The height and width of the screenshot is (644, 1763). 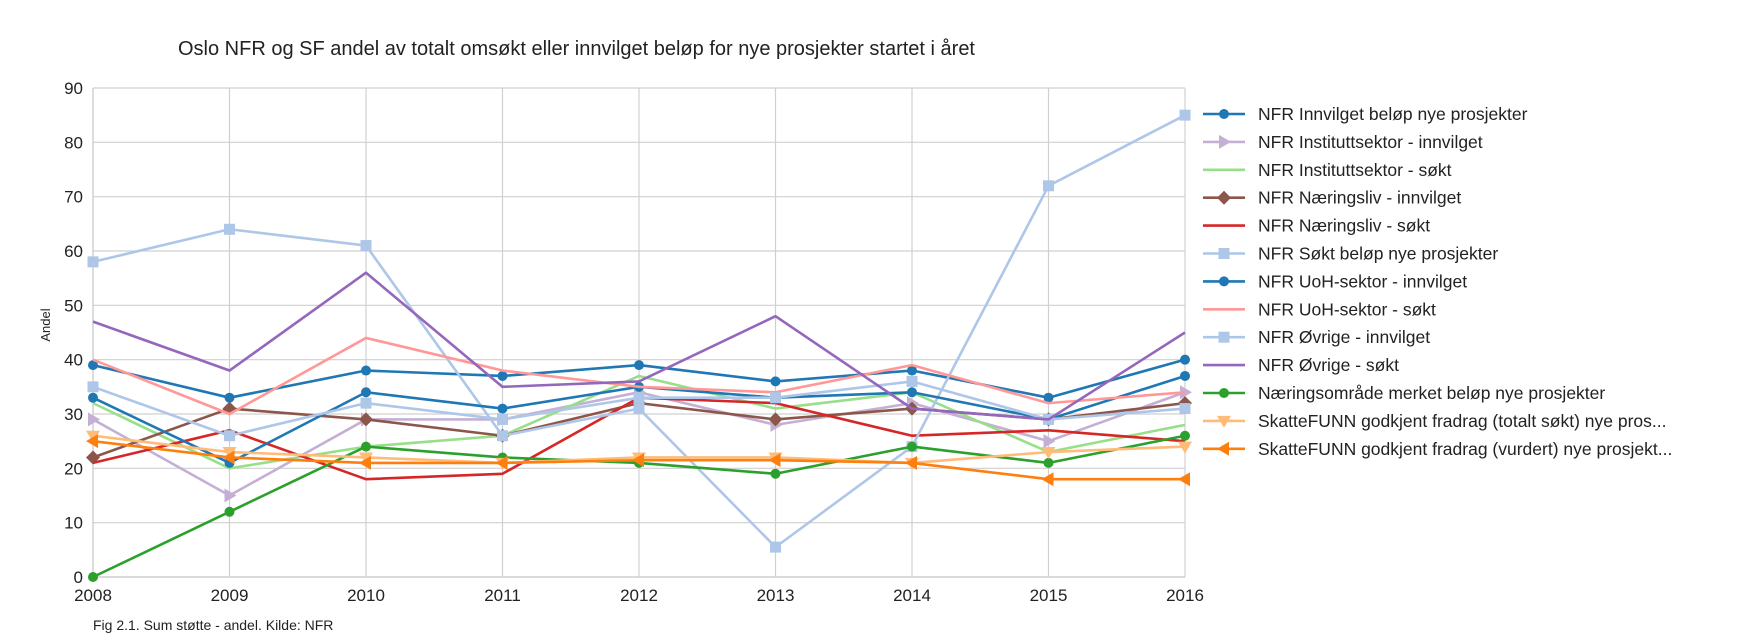 I want to click on x-tick-label: 2009, so click(x=230, y=595).